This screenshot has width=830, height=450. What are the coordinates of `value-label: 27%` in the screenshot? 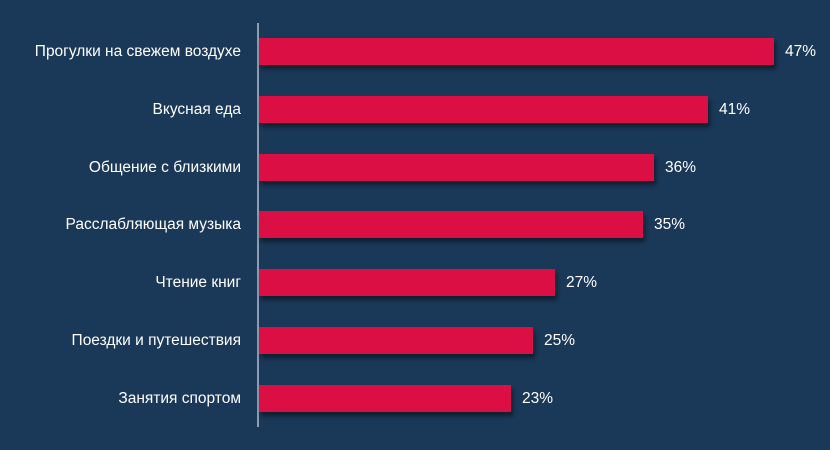 It's located at (582, 282).